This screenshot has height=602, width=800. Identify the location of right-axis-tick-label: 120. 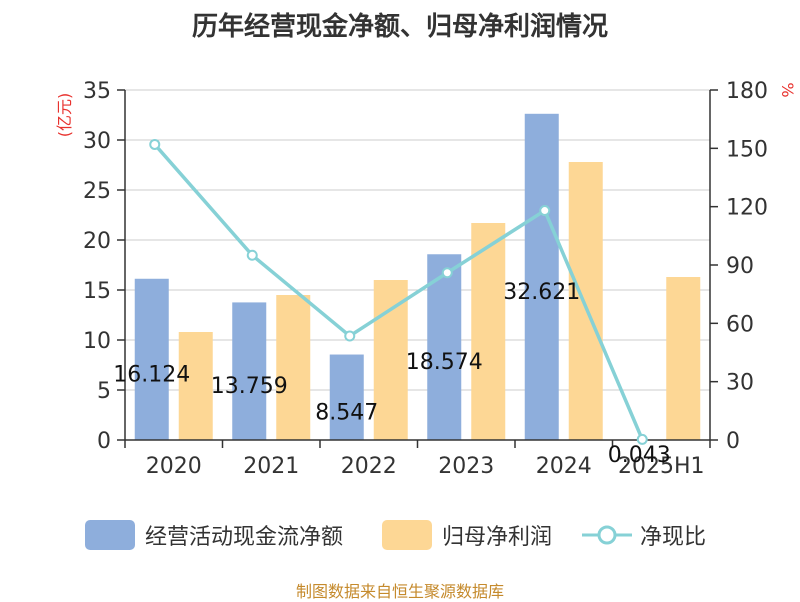
(747, 208).